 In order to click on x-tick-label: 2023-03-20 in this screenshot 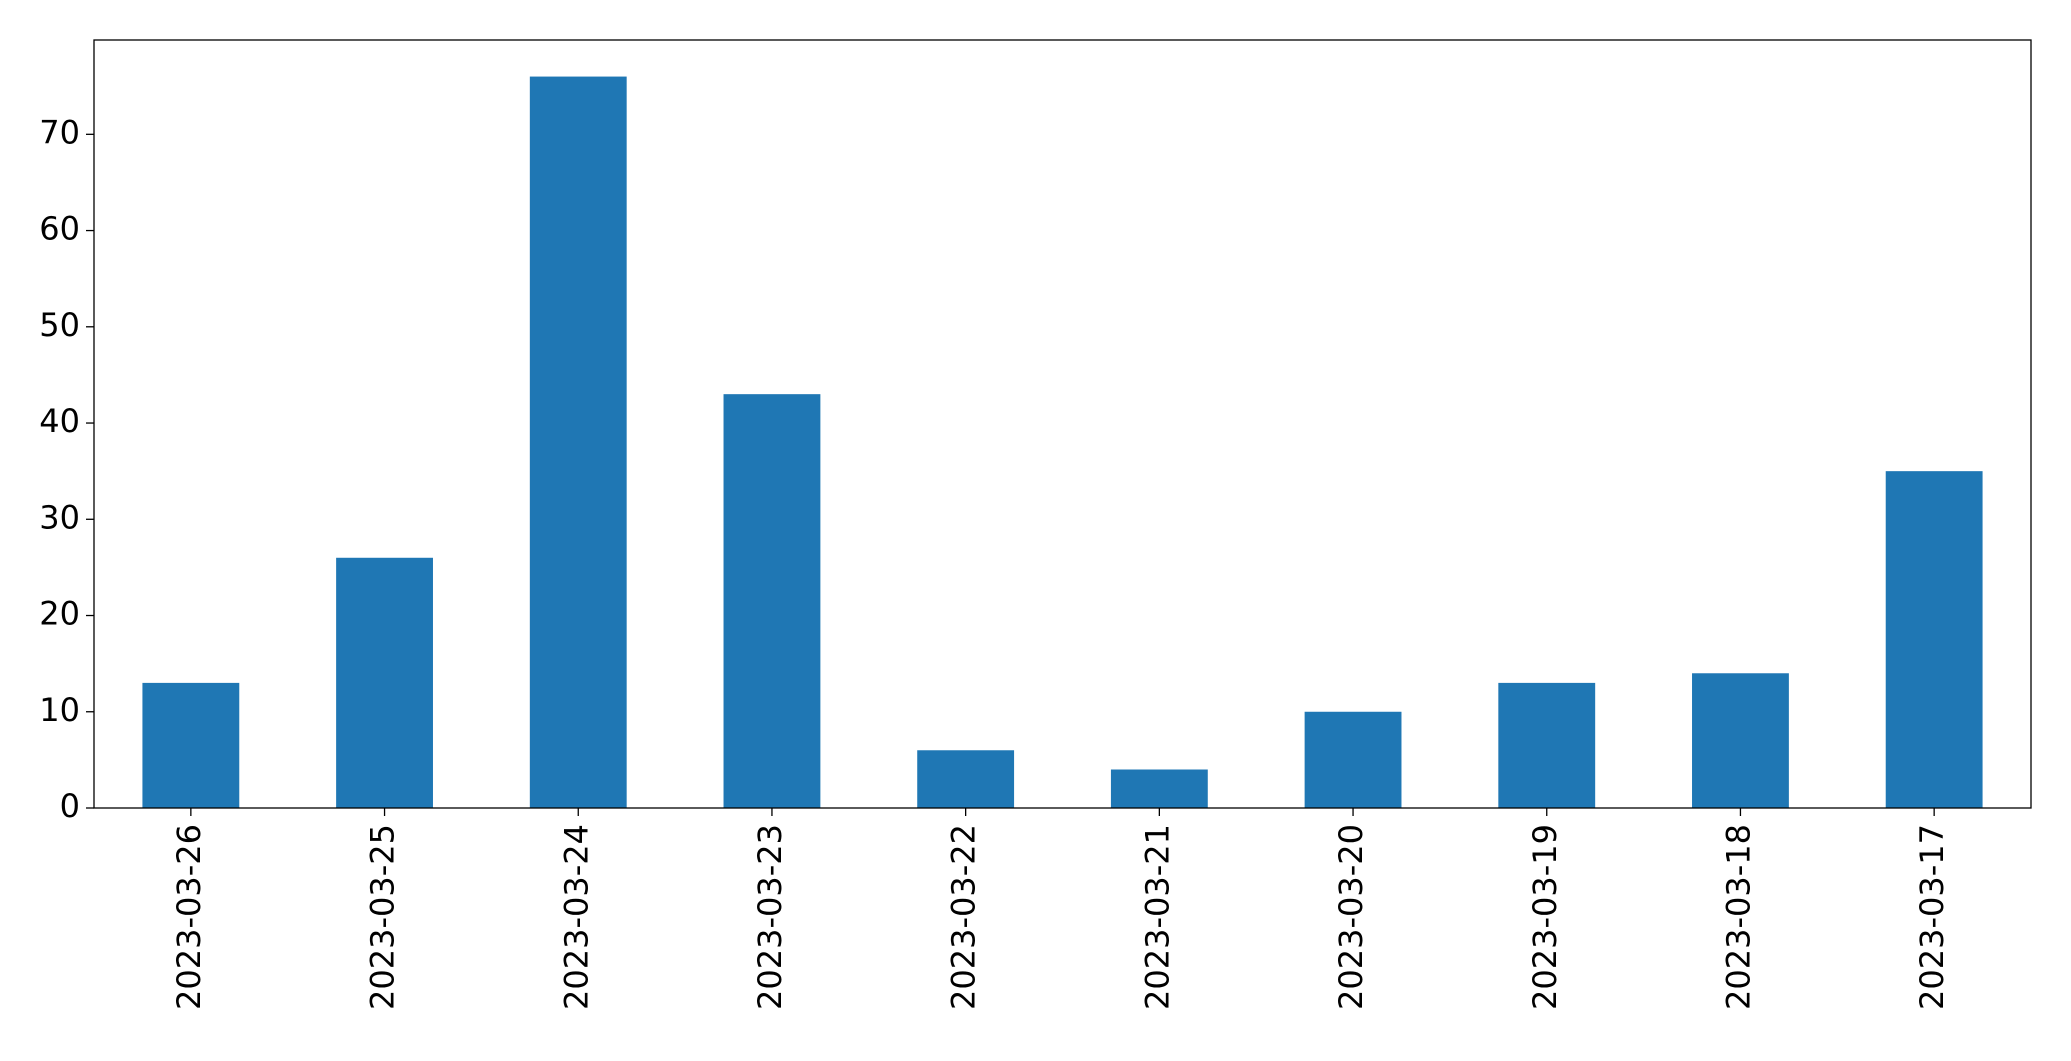, I will do `click(1351, 917)`.